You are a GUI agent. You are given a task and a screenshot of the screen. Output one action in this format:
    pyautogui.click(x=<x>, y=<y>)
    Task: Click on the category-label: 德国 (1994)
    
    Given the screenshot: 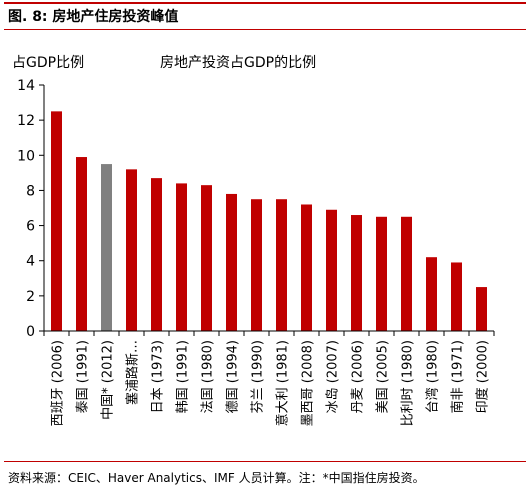 What is the action you would take?
    pyautogui.click(x=233, y=376)
    